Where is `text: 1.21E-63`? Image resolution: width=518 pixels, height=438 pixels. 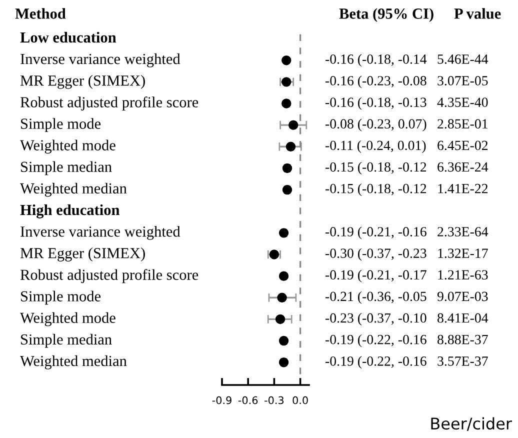 text: 1.21E-63 is located at coordinates (463, 275).